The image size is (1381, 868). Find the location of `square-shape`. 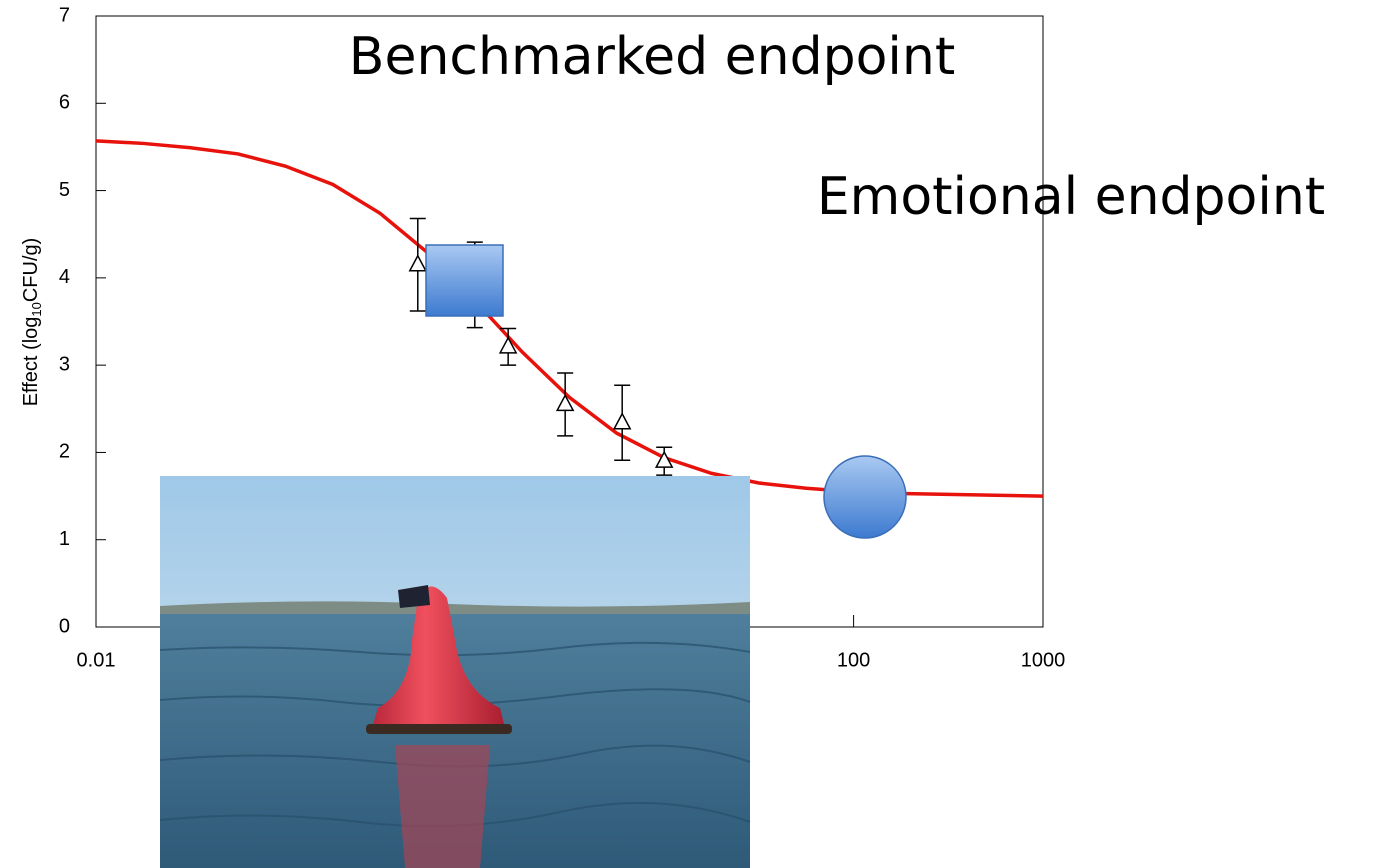

square-shape is located at coordinates (464, 280).